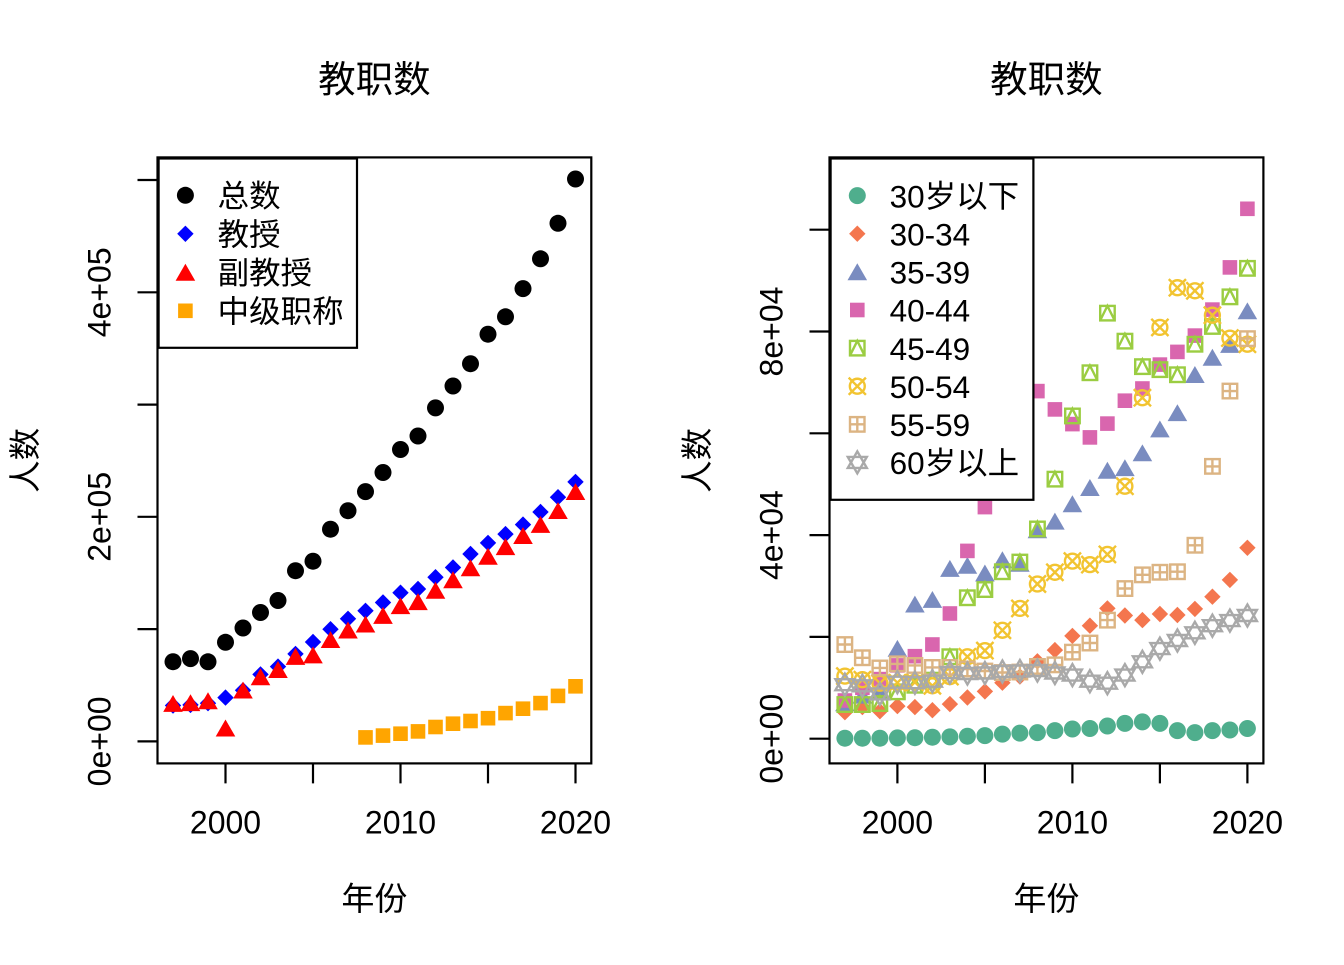 The height and width of the screenshot is (965, 1344). I want to click on svg-text: 60, so click(907, 463).